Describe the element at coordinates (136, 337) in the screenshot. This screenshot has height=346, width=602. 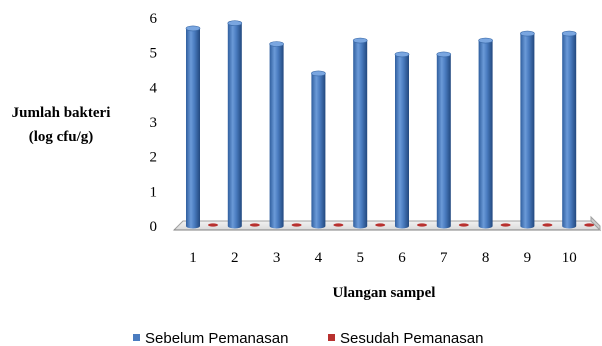
I see `legend-swatch-sebelum` at that location.